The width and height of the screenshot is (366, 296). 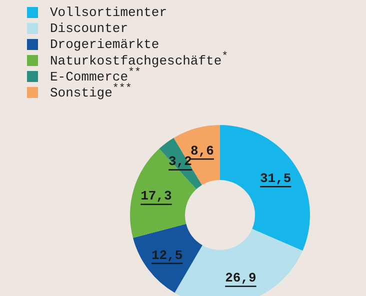 What do you see at coordinates (167, 255) in the screenshot?
I see `data-label: 12,5` at bounding box center [167, 255].